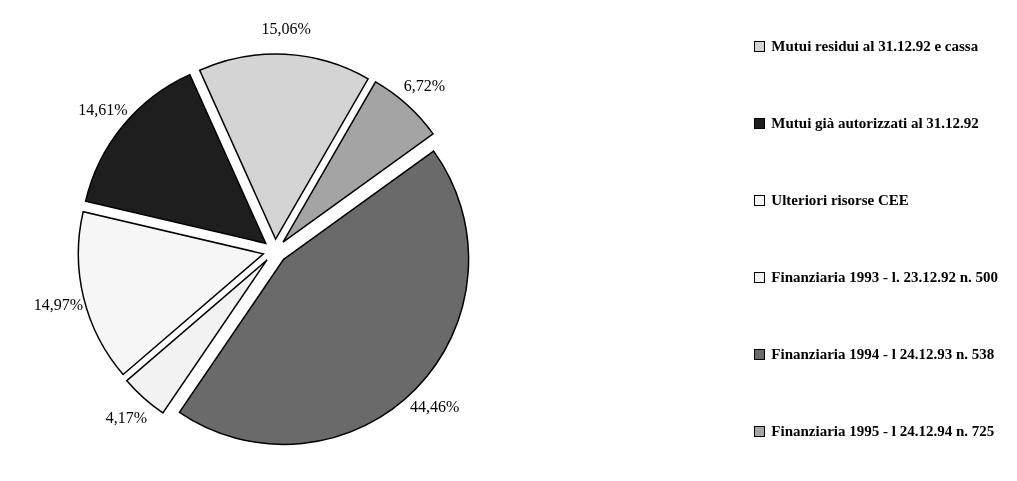 This screenshot has height=481, width=1017. Describe the element at coordinates (883, 354) in the screenshot. I see `legend-label: Finanziaria 1994 - l 24.12.93 n. 538` at that location.